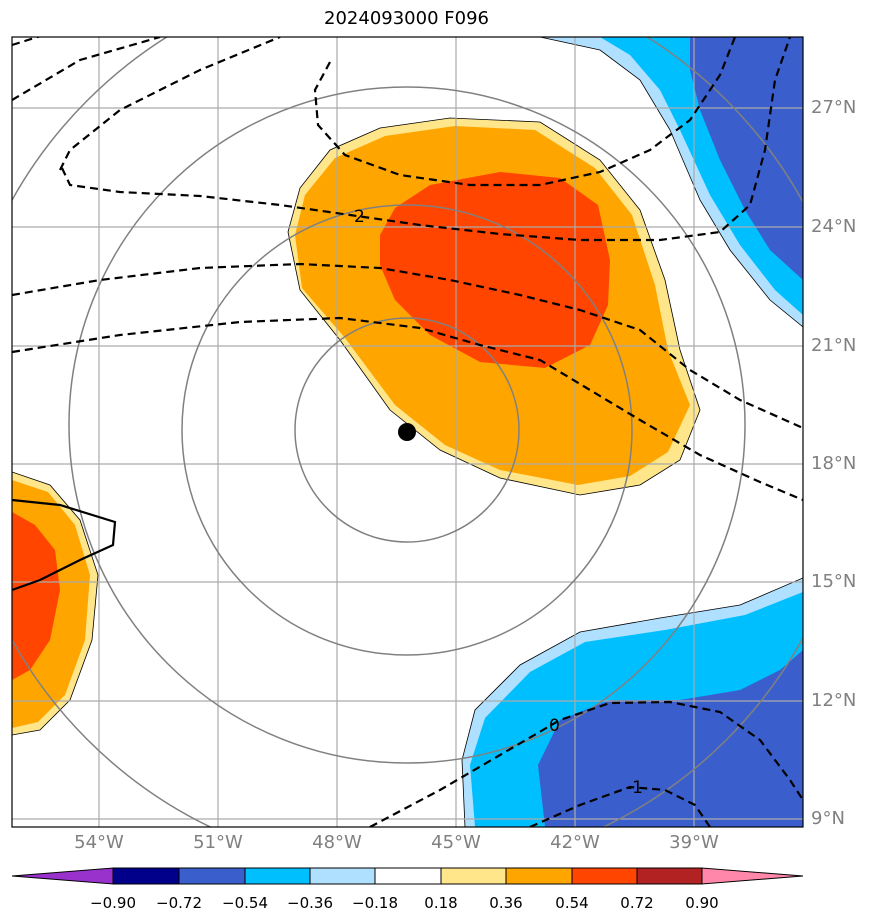 The width and height of the screenshot is (873, 924). What do you see at coordinates (441, 903) in the screenshot?
I see `colorbar-label: 0.18` at bounding box center [441, 903].